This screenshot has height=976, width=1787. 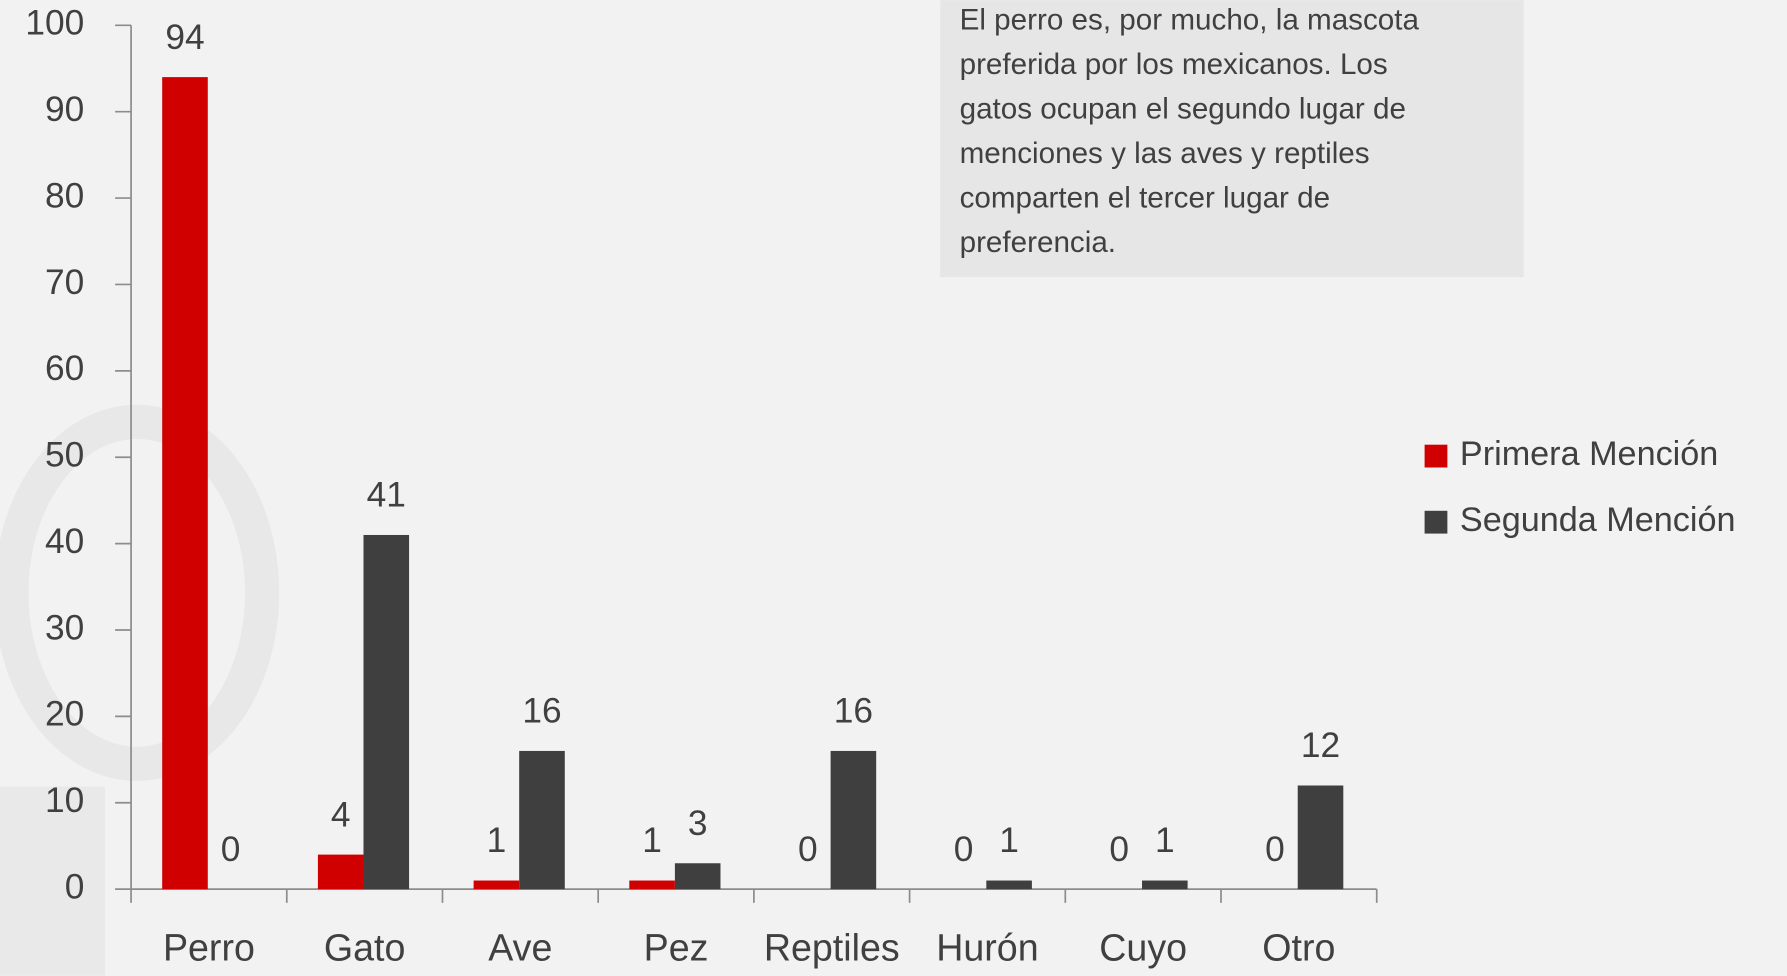 I want to click on x-tick-label: Perro, so click(x=209, y=948).